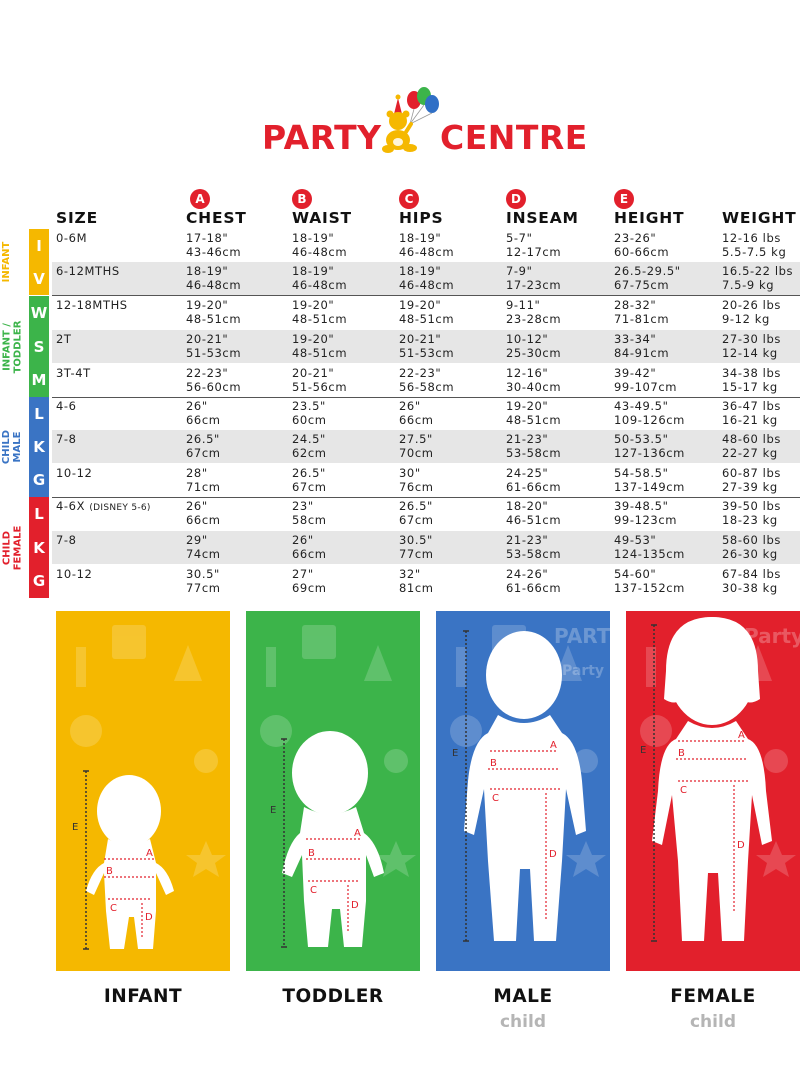  What do you see at coordinates (39, 312) in the screenshot?
I see `size-code-letter: W` at bounding box center [39, 312].